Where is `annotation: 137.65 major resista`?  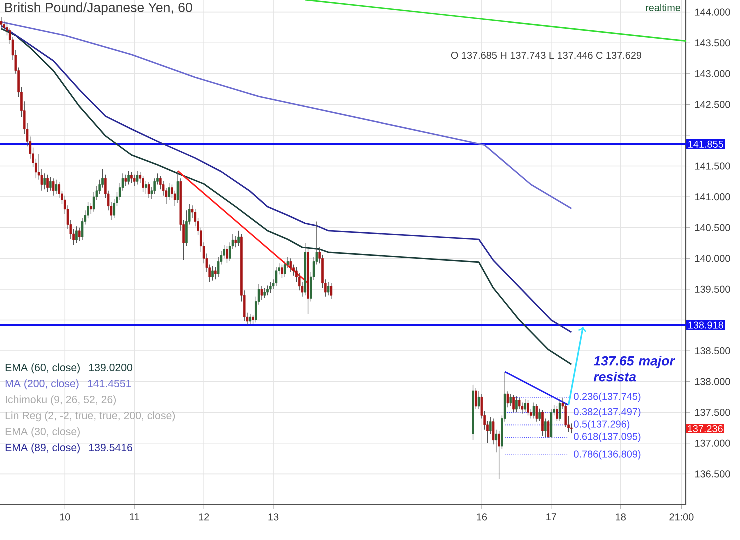 annotation: 137.65 major resista is located at coordinates (635, 369).